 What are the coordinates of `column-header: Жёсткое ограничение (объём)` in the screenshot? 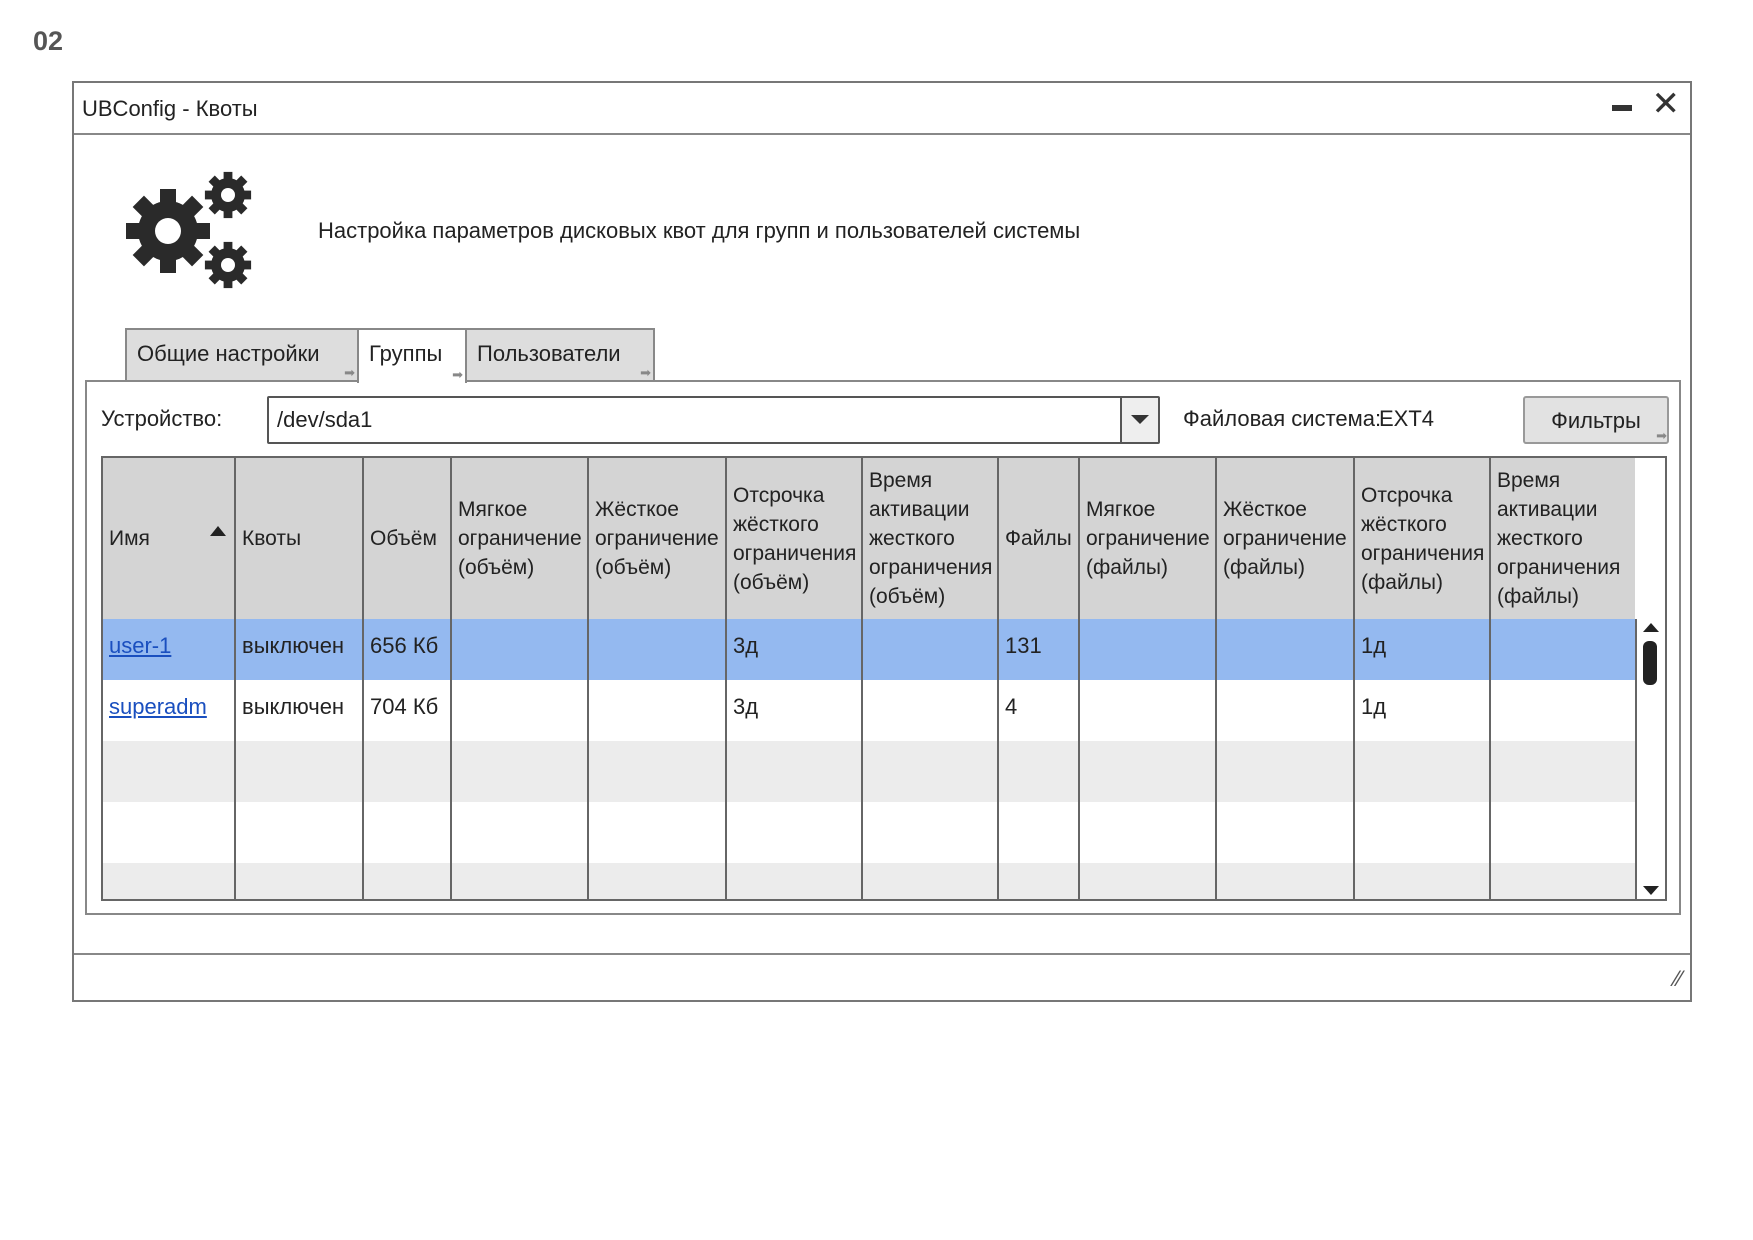 It's located at (658, 538).